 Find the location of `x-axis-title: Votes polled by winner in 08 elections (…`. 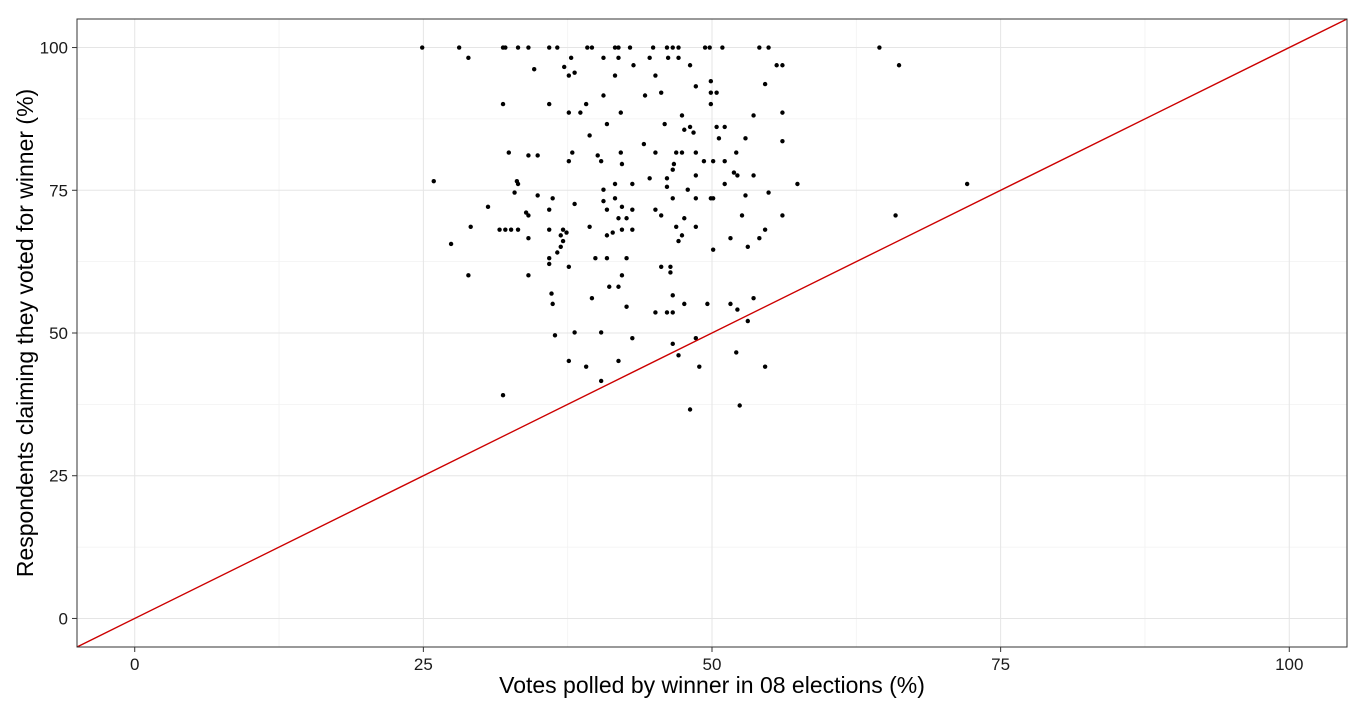

x-axis-title: Votes polled by winner in 08 elections (… is located at coordinates (712, 685).